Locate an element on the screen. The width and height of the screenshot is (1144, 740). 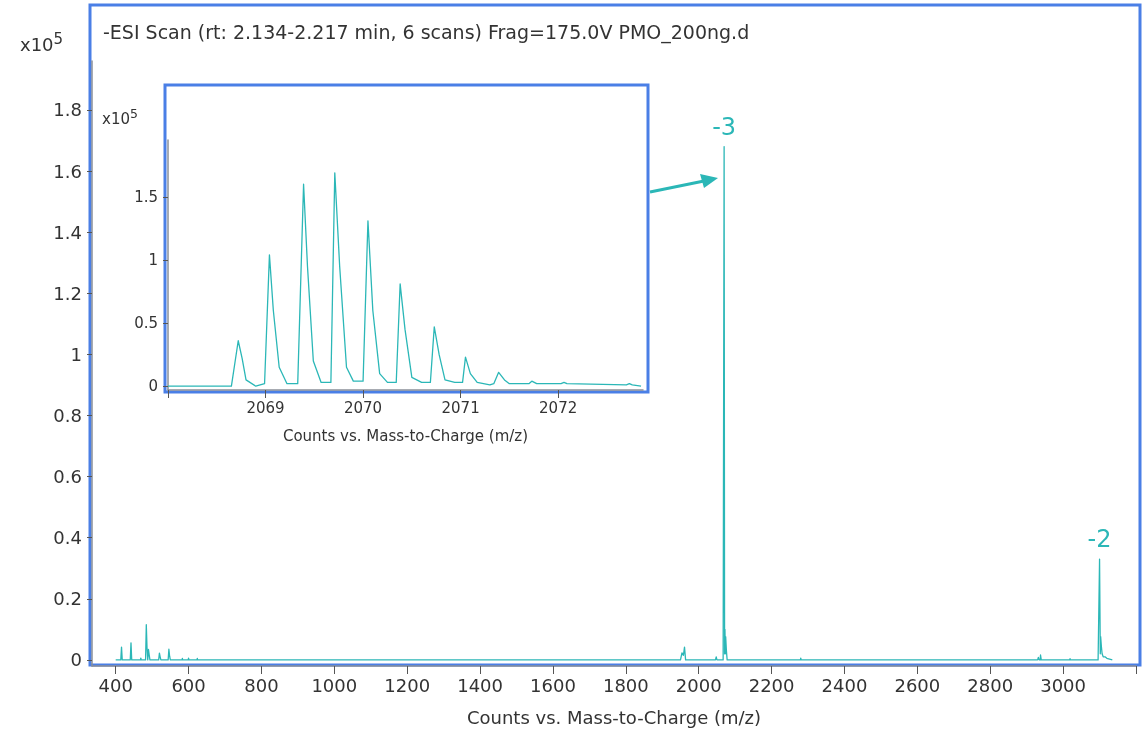
annotation: -2 is located at coordinates (1099, 539).